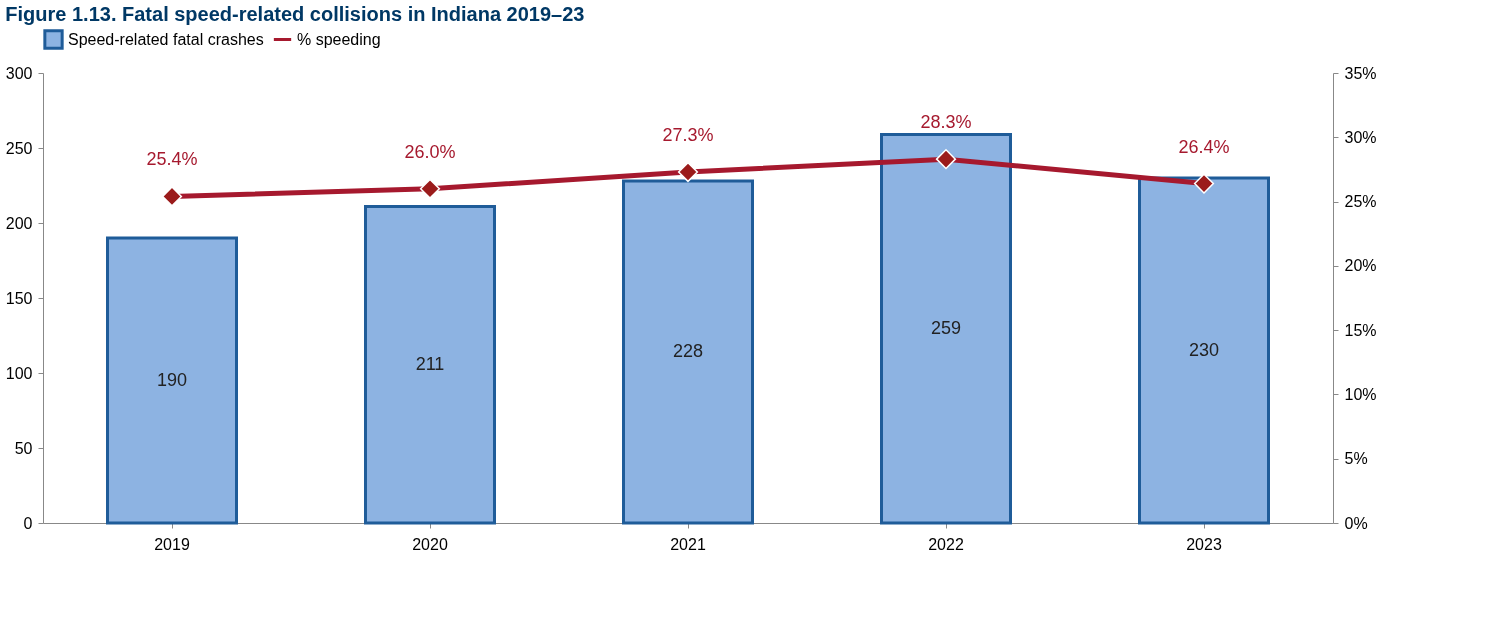 The image size is (1489, 620). Describe the element at coordinates (688, 135) in the screenshot. I see `data-label: 27.3%` at that location.